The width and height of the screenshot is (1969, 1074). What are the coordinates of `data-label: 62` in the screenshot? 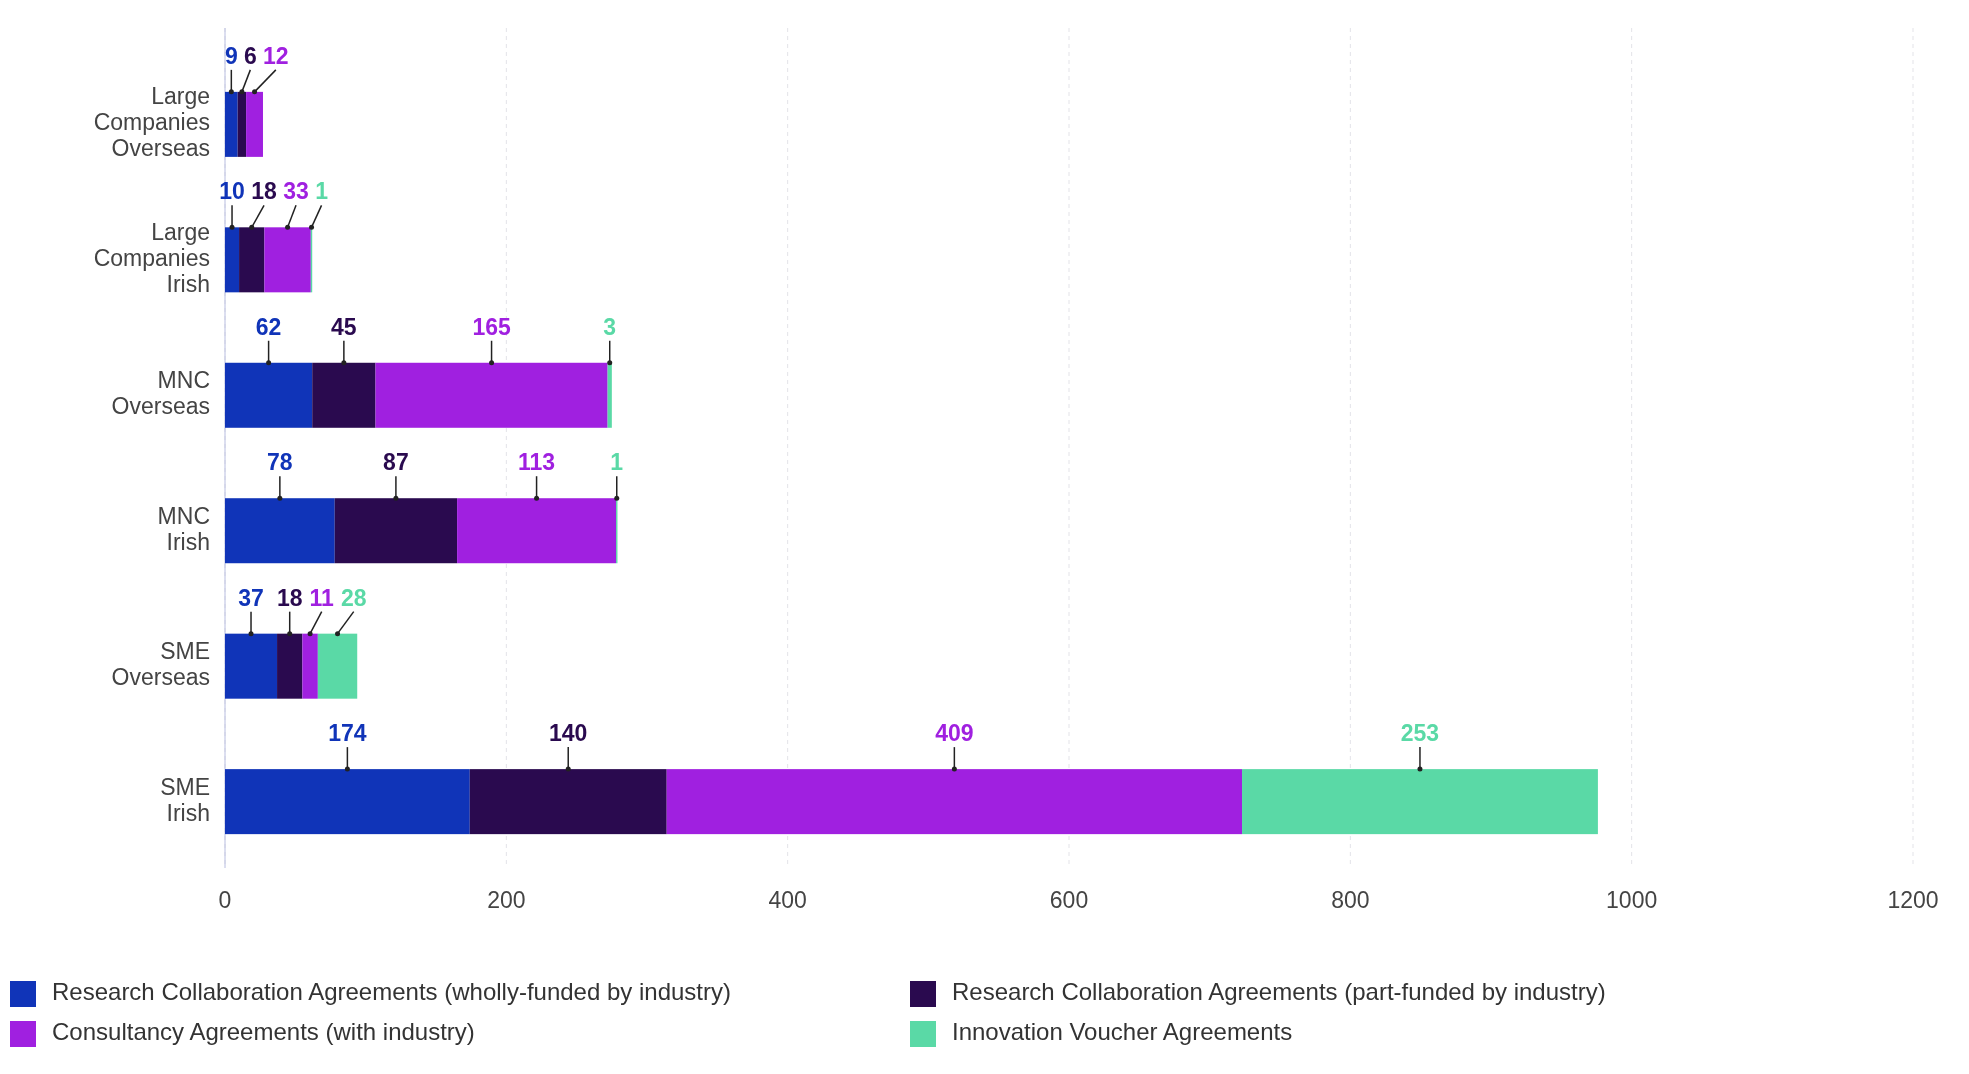 It's located at (268, 326).